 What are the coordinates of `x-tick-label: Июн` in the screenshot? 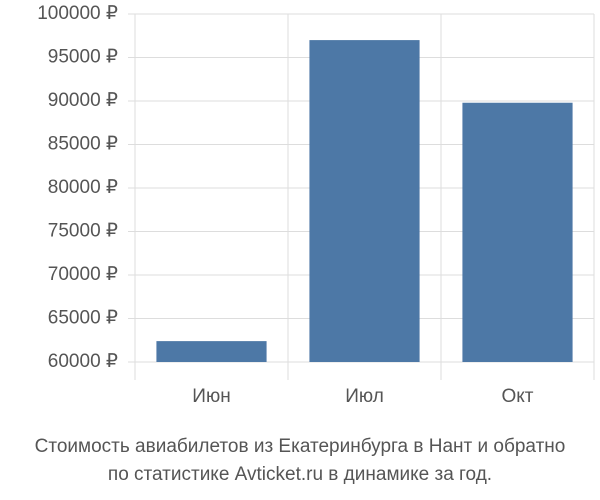 It's located at (211, 396).